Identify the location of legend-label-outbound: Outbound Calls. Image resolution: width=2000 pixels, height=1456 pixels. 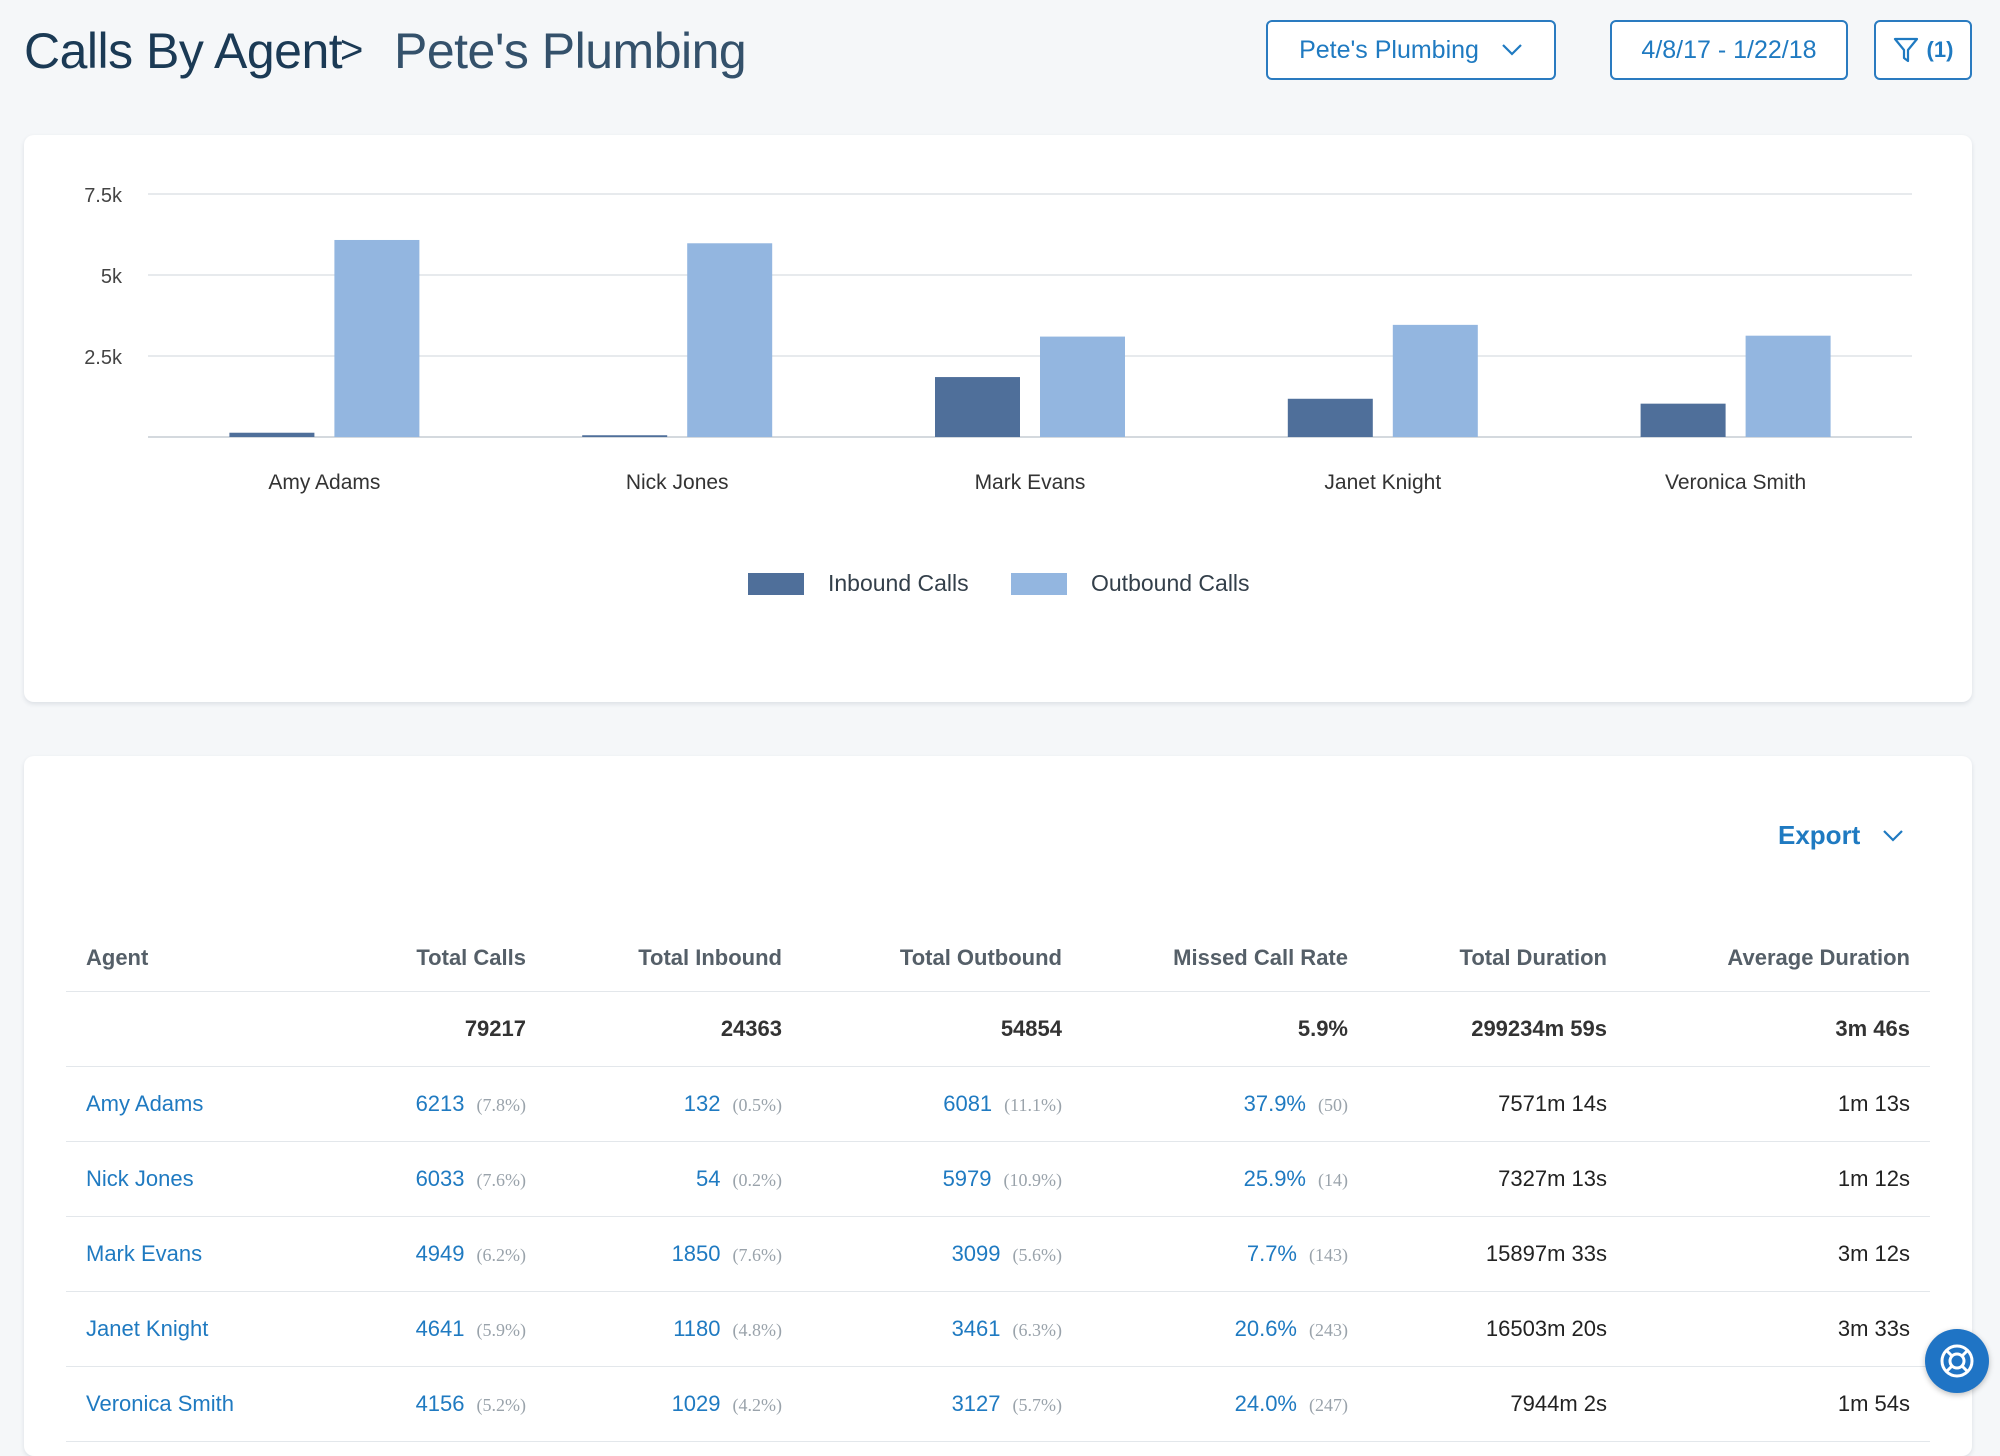
(1170, 583).